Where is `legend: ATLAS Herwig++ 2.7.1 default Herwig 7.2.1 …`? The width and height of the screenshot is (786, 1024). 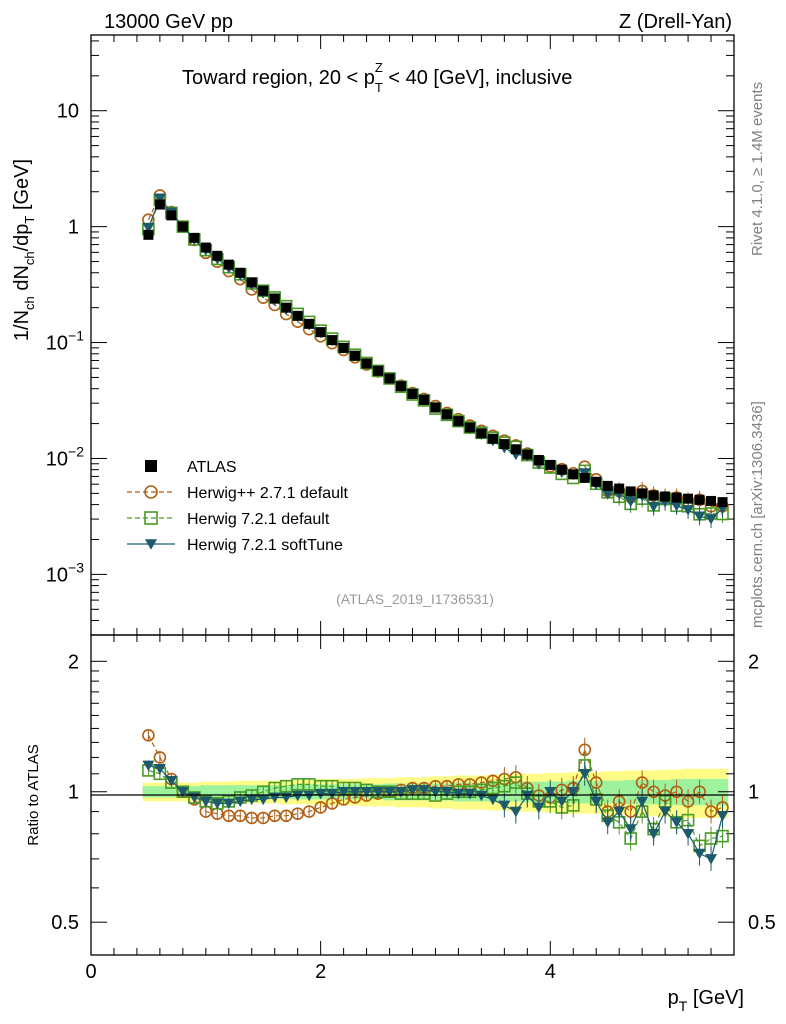
legend: ATLAS Herwig++ 2.7.1 default Herwig 7.2.1 … is located at coordinates (238, 506).